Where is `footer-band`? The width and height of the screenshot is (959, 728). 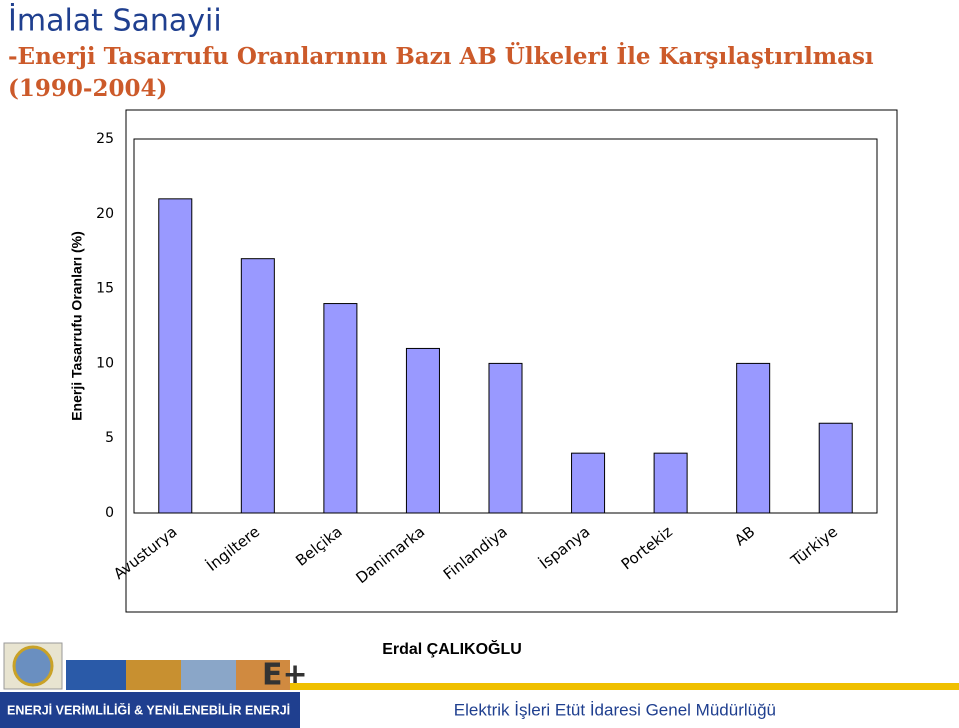 footer-band is located at coordinates (150, 710).